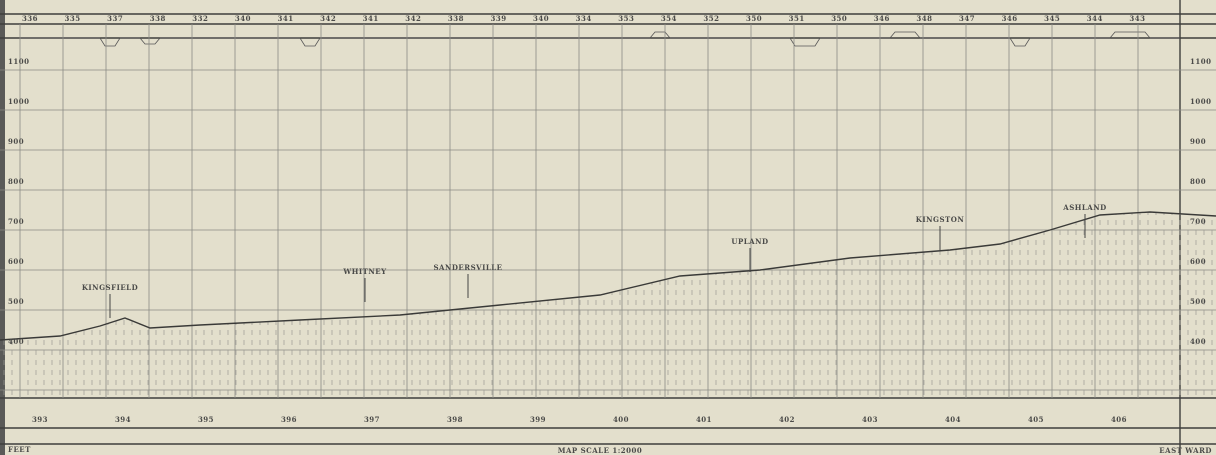 The image size is (1216, 455). I want to click on milepost: 332, so click(200, 18).